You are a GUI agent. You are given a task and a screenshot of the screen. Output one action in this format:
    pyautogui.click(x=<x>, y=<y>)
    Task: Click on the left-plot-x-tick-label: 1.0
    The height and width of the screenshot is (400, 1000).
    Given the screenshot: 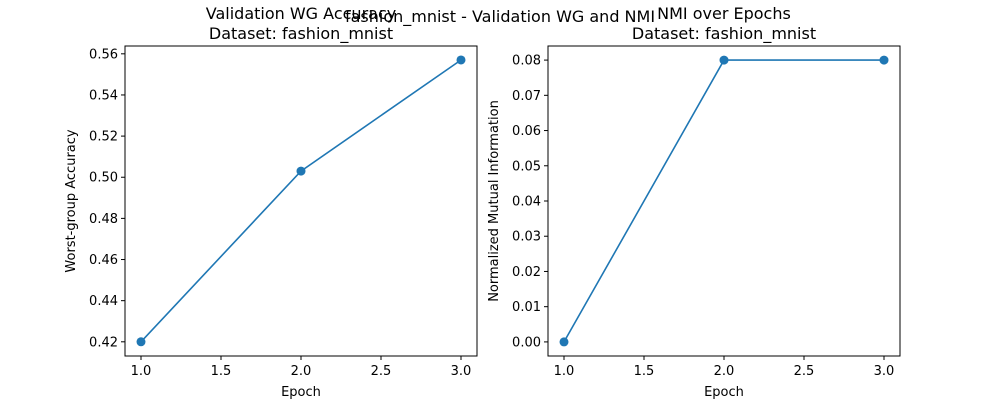 What is the action you would take?
    pyautogui.click(x=141, y=371)
    